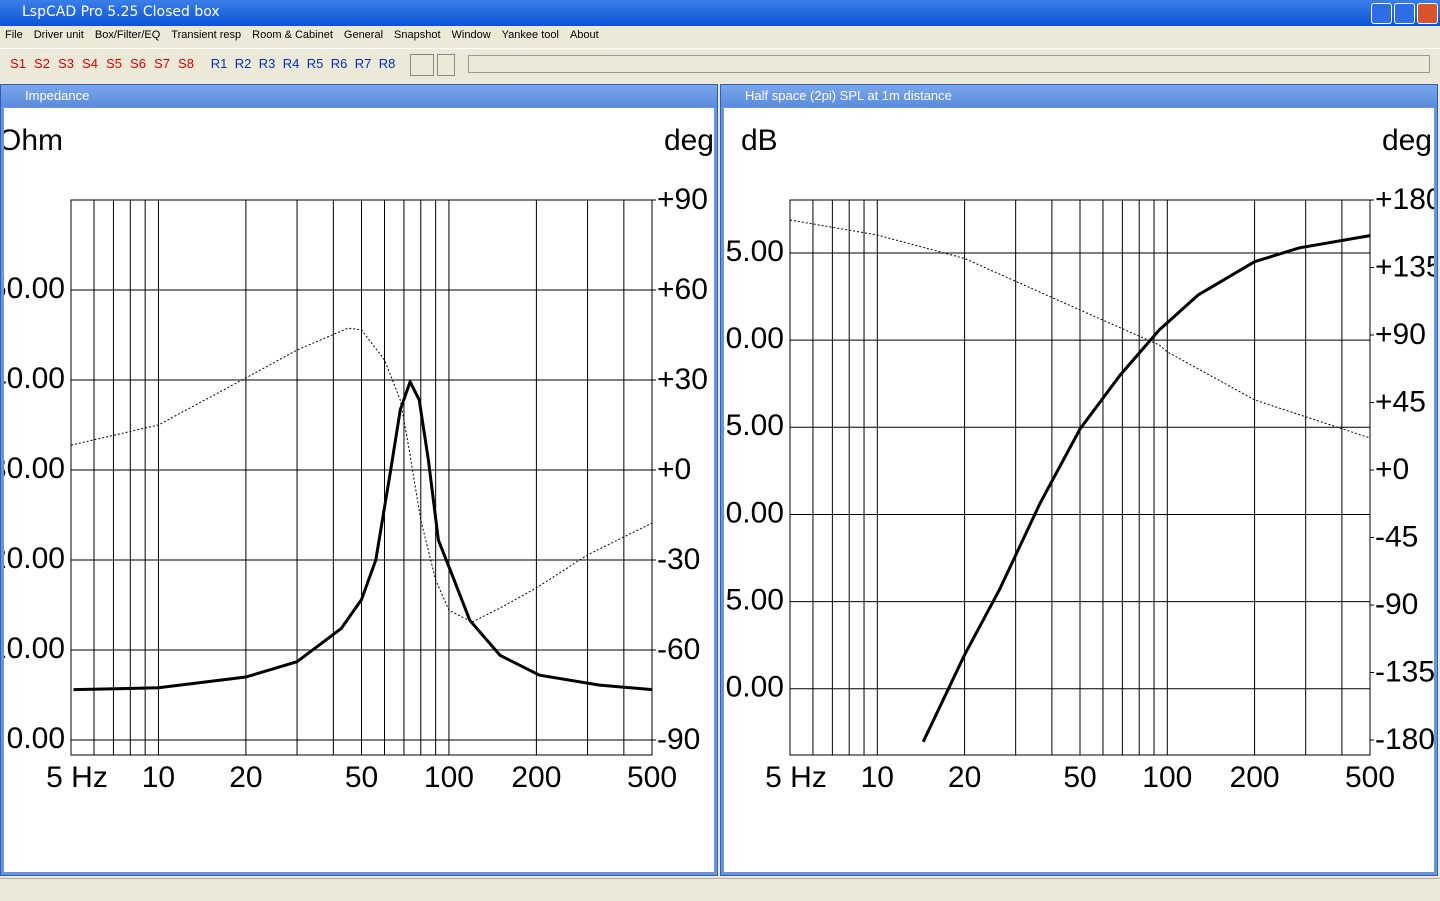 The height and width of the screenshot is (901, 1440). What do you see at coordinates (121, 12) in the screenshot?
I see `app-title: LspCAD Pro 5.25 Closed box` at bounding box center [121, 12].